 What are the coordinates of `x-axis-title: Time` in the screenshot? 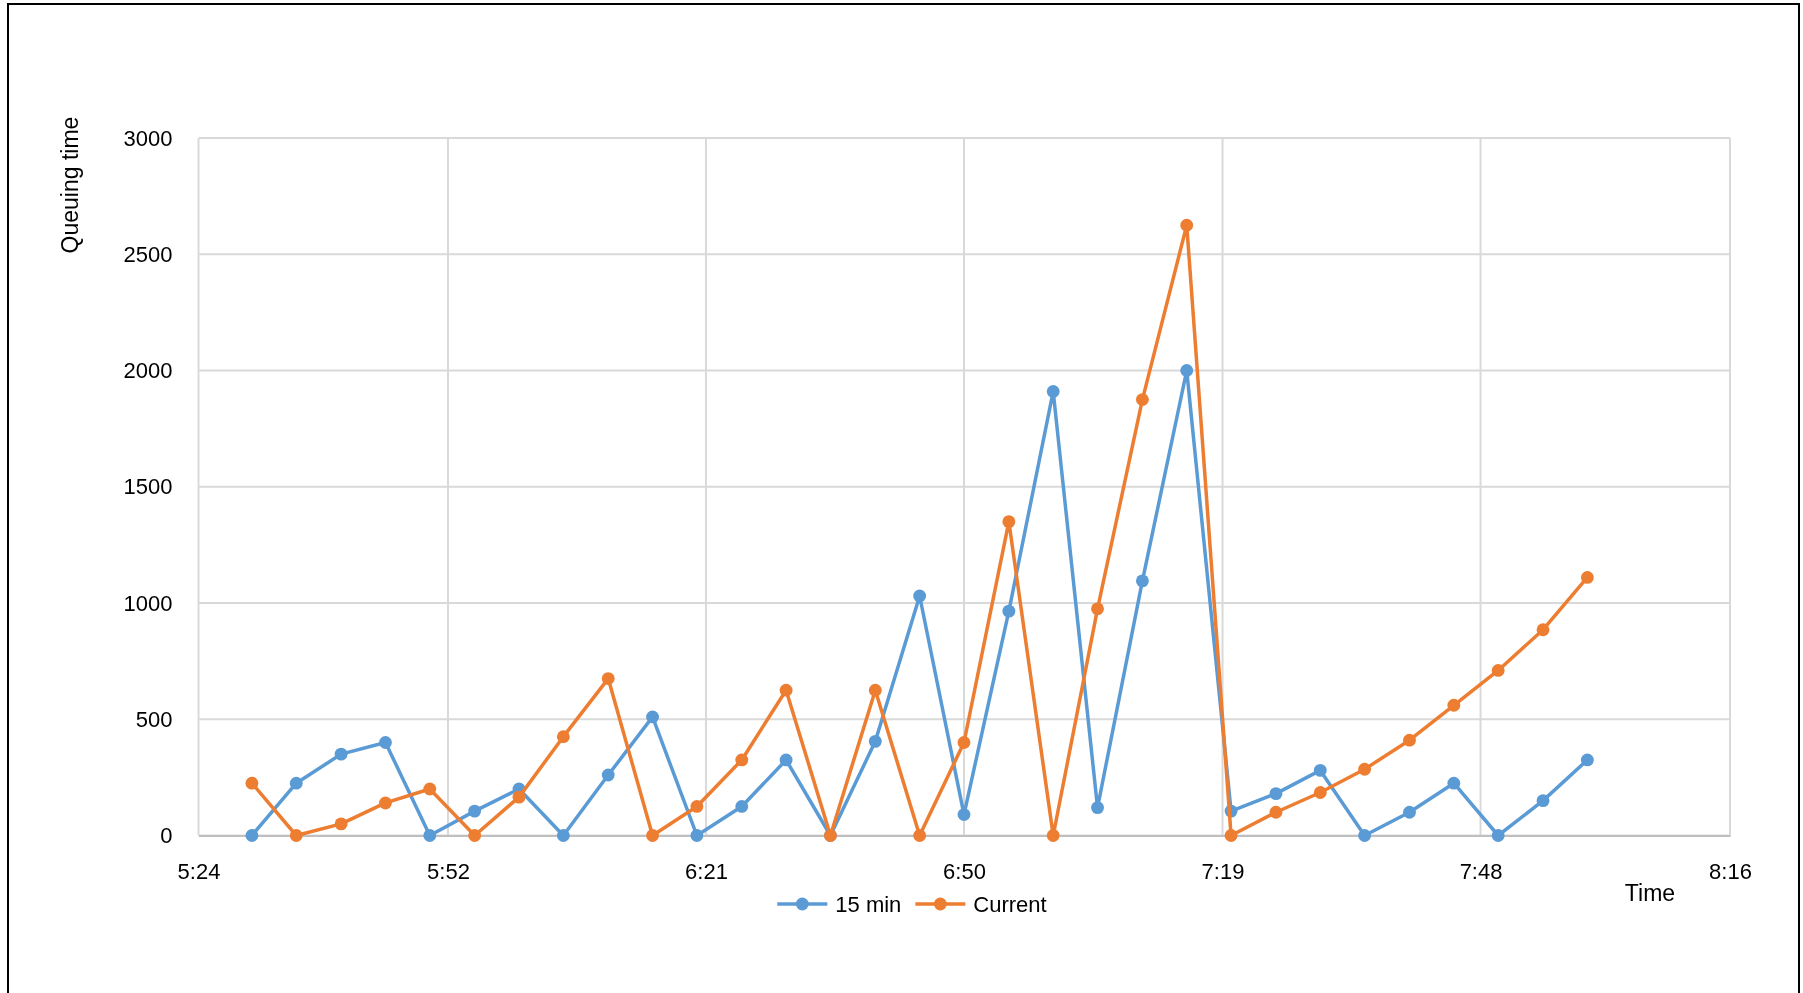 It's located at (1650, 893).